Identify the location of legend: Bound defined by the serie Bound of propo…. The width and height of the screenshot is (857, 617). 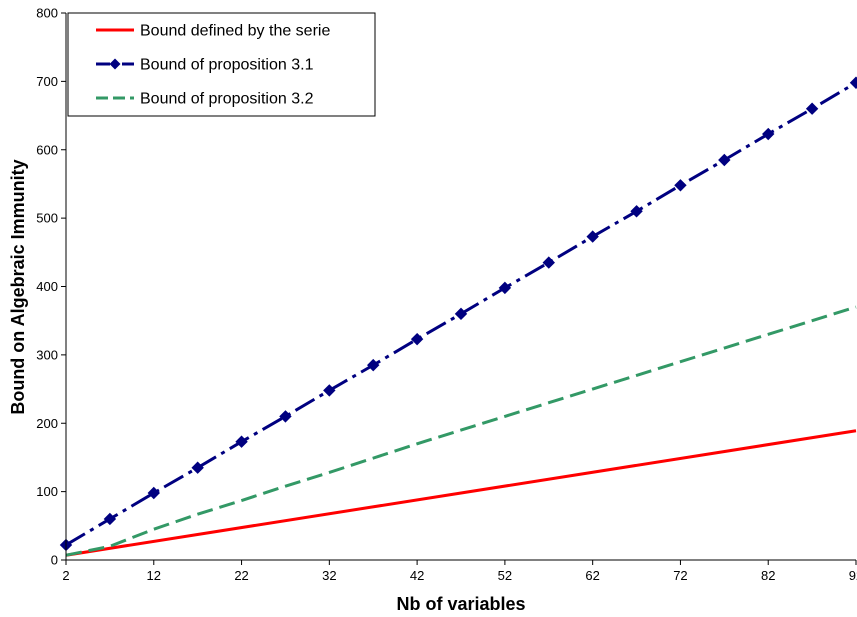
(221, 64).